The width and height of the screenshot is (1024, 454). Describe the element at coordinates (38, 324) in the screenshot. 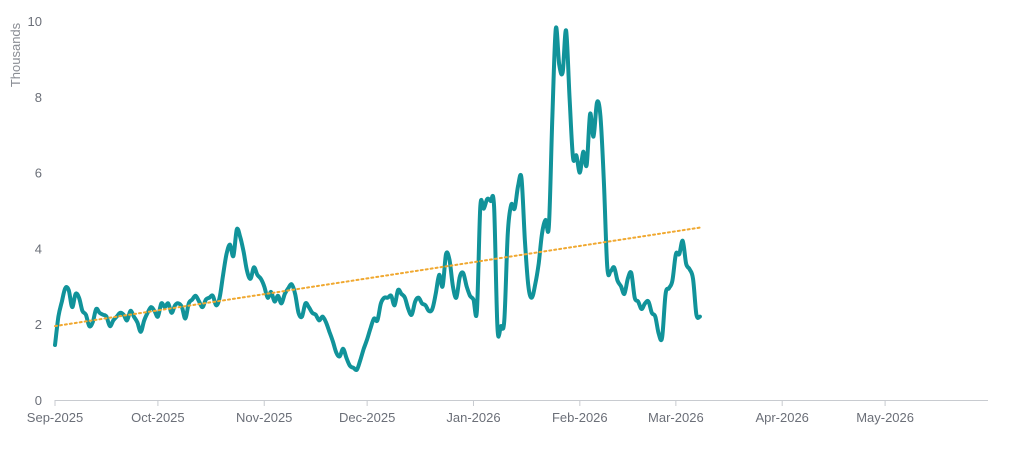

I see `y-tick-label: 2` at that location.